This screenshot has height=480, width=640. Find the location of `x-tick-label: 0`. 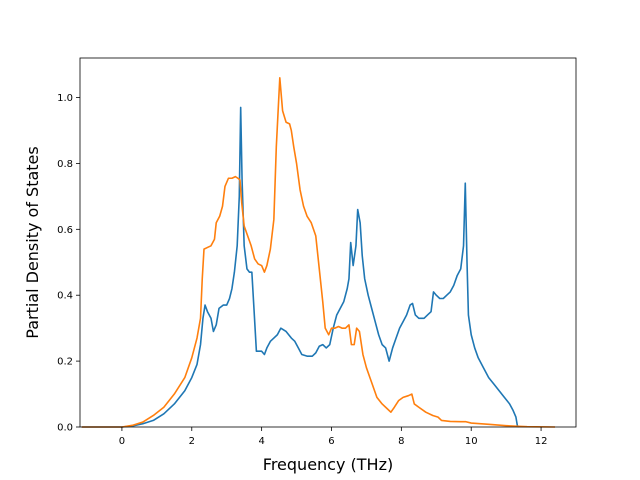

x-tick-label: 0 is located at coordinates (122, 441).